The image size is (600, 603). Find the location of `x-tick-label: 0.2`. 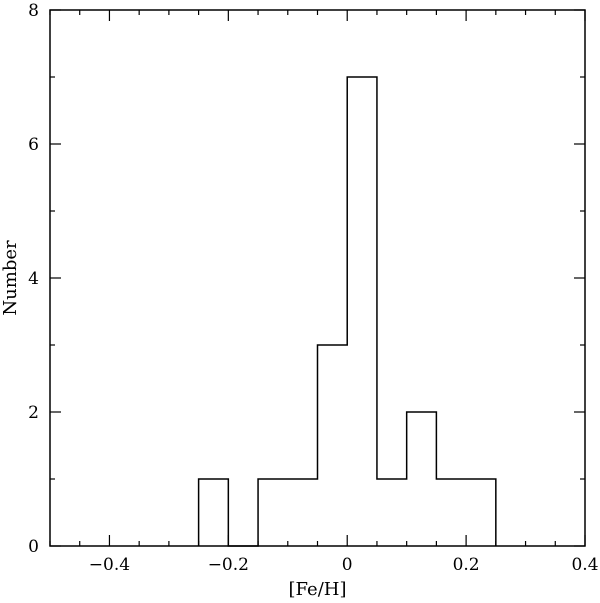

x-tick-label: 0.2 is located at coordinates (466, 565).